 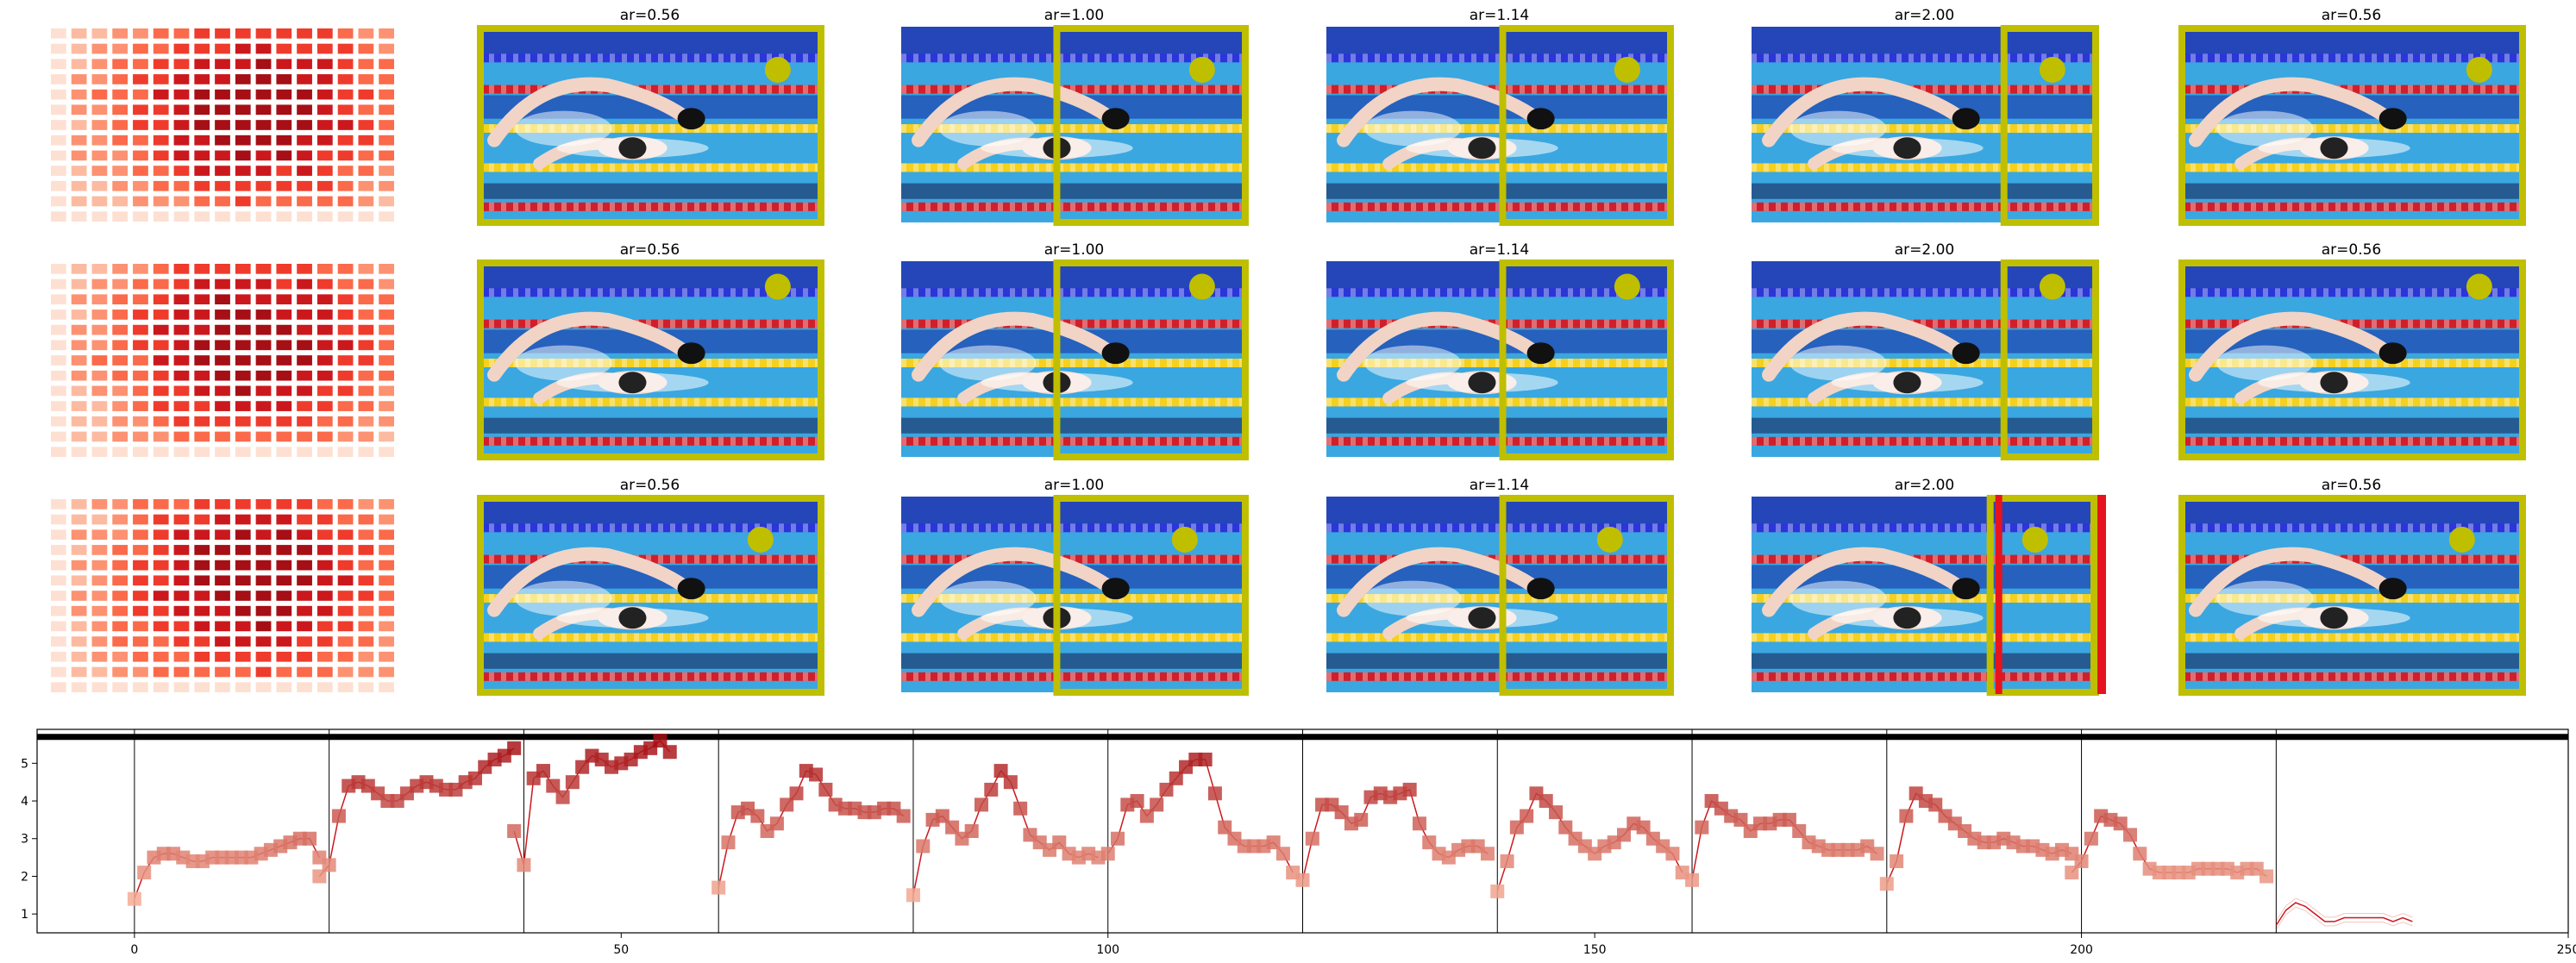 I want to click on series-band-upper, so click(x=2344, y=910).